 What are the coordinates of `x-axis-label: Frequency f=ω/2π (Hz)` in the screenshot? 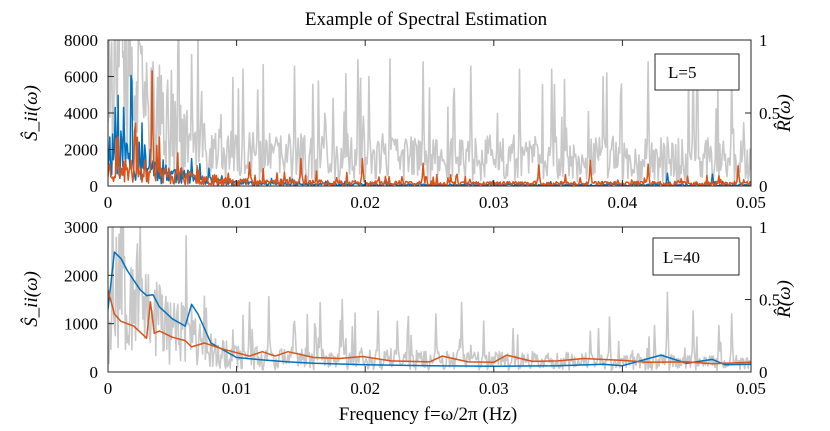 It's located at (428, 414).